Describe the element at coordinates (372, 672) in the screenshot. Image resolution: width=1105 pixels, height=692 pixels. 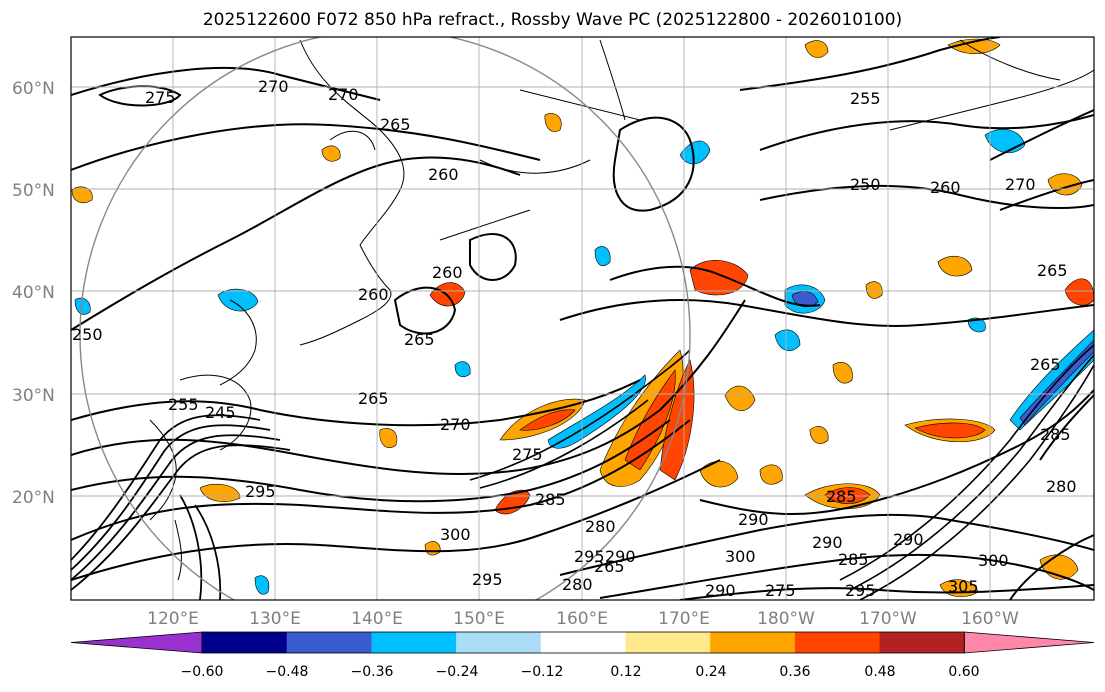
I see `colorbar-tick-label: −0.36` at that location.